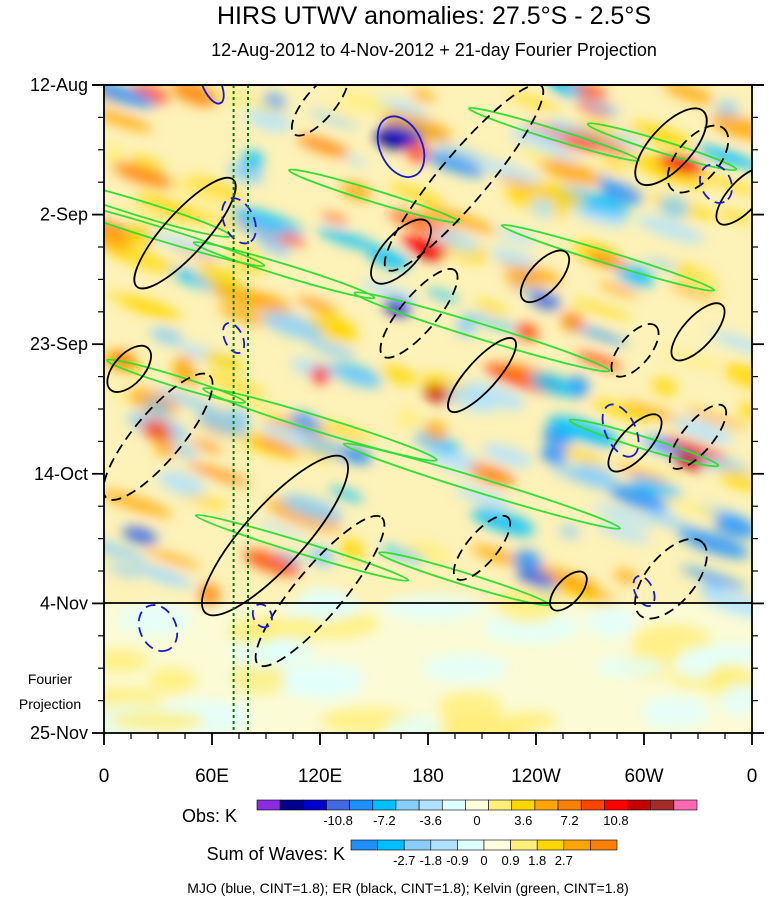 The image size is (772, 899). I want to click on y-tick-label: 14-Oct, so click(61, 474).